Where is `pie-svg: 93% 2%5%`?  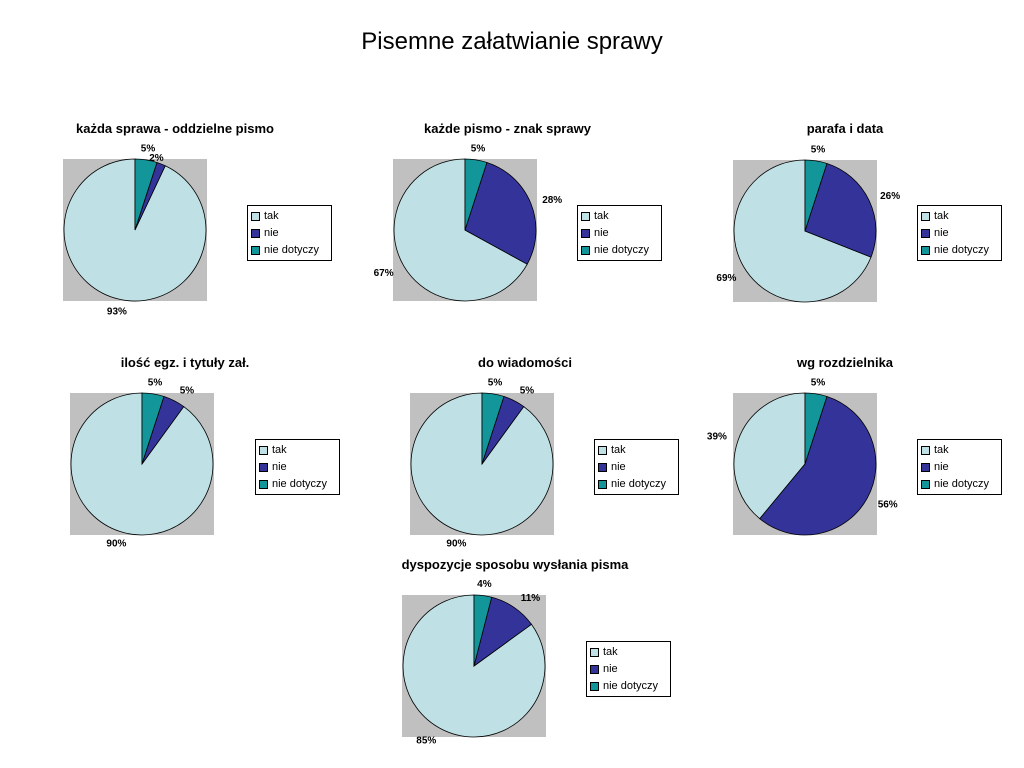
pie-svg: 93% 2%5% is located at coordinates (135, 231).